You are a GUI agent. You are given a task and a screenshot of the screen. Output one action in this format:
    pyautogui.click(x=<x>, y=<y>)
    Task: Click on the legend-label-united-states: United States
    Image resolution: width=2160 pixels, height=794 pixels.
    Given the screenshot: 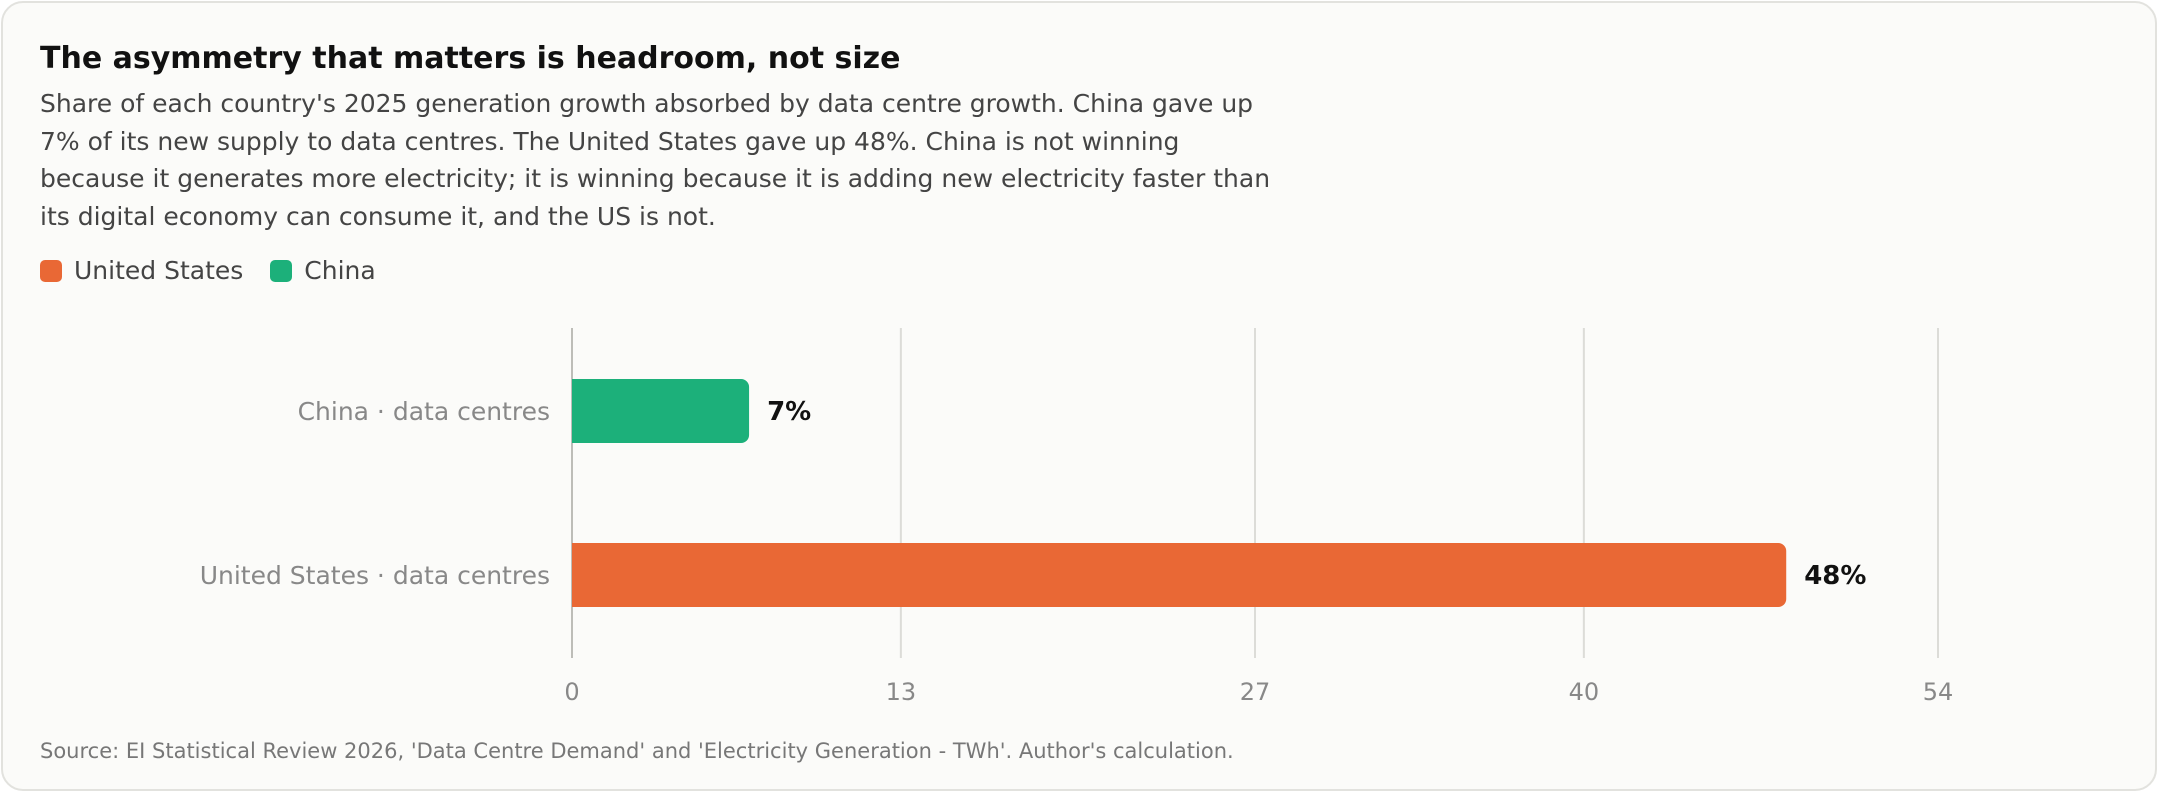 What is the action you would take?
    pyautogui.click(x=159, y=270)
    